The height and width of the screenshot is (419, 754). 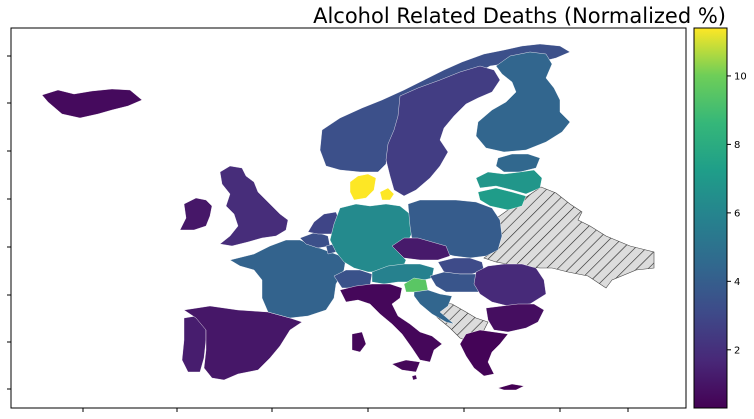 I want to click on region-sweden, so click(x=443, y=131).